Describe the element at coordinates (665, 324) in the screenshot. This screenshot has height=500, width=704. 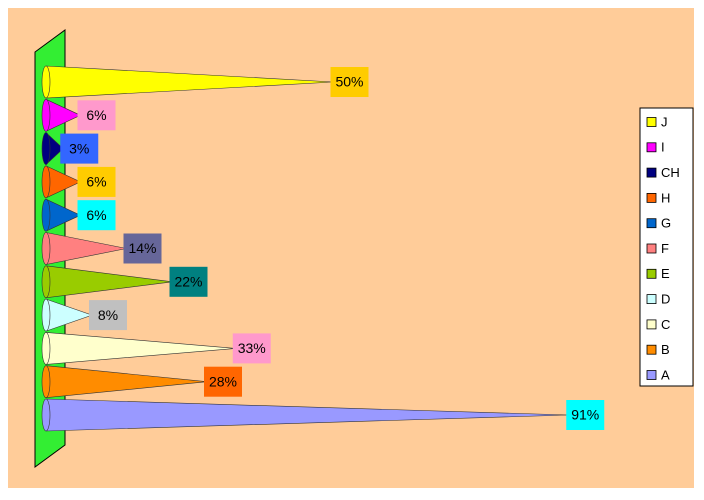
I see `legend-label: C` at that location.